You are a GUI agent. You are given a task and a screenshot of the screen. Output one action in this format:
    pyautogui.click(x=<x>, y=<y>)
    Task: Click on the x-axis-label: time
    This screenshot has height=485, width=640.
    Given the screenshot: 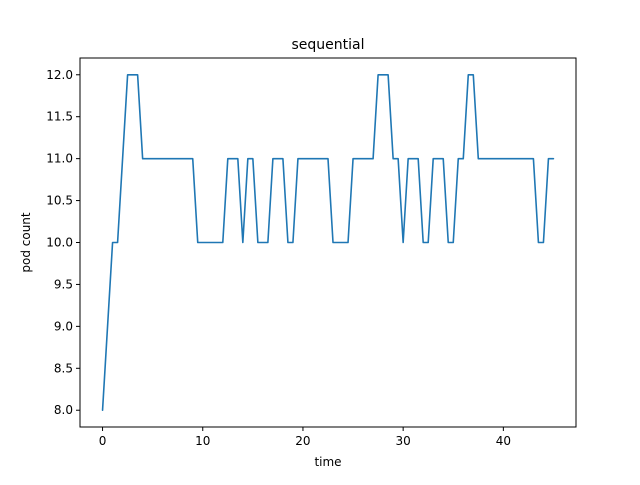 What is the action you would take?
    pyautogui.click(x=327, y=462)
    